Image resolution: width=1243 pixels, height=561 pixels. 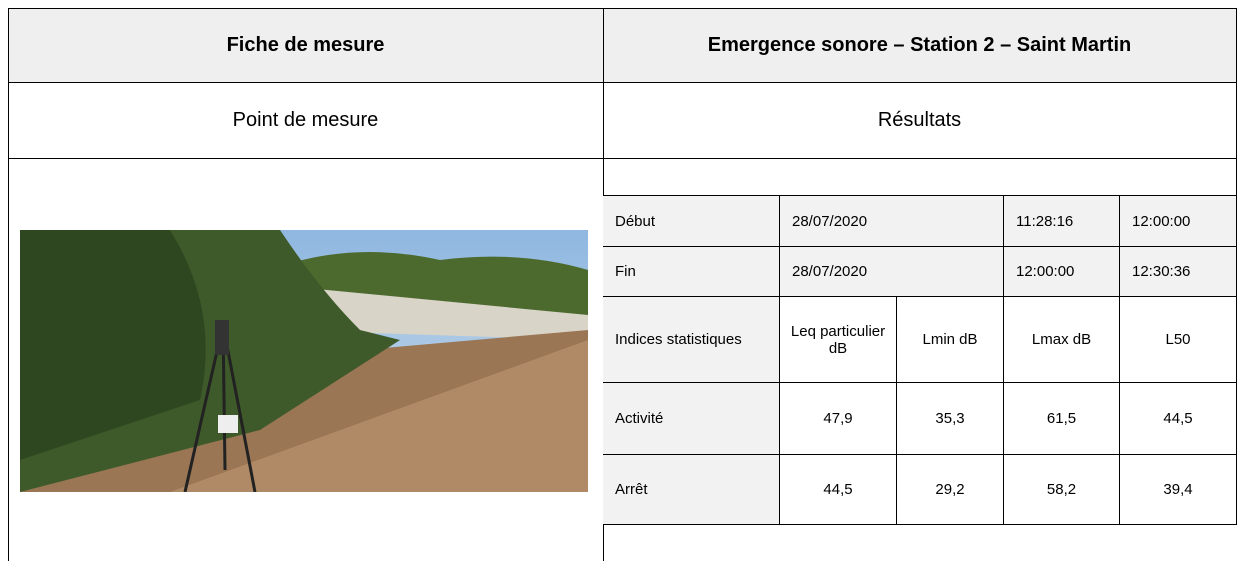 I want to click on stat-header: Lmax dB, so click(x=1062, y=340).